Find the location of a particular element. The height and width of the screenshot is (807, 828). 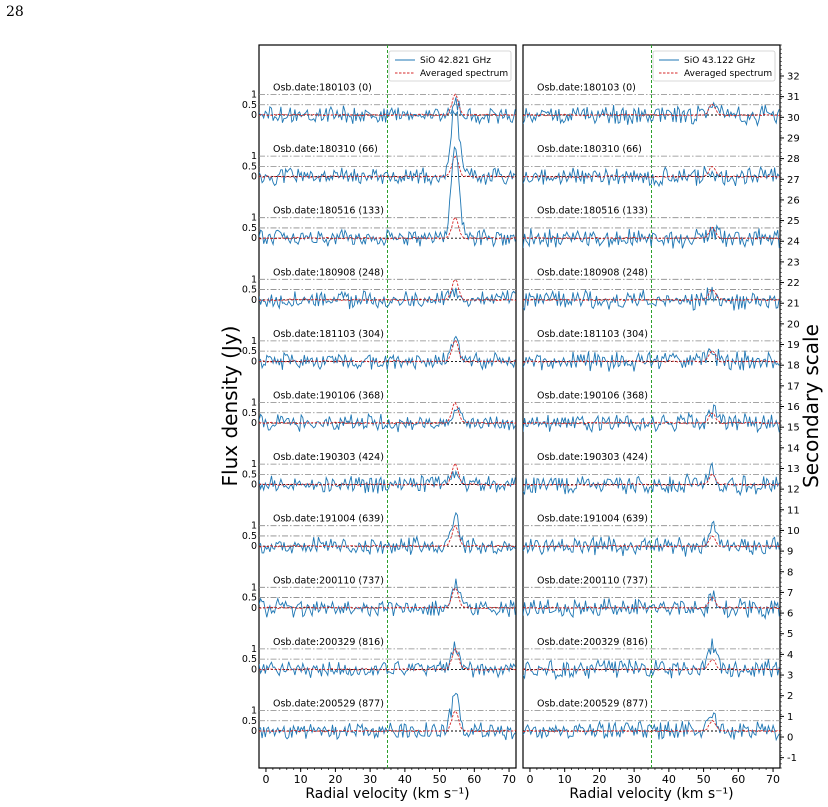

secondary-tick-label: 7 is located at coordinates (790, 593).